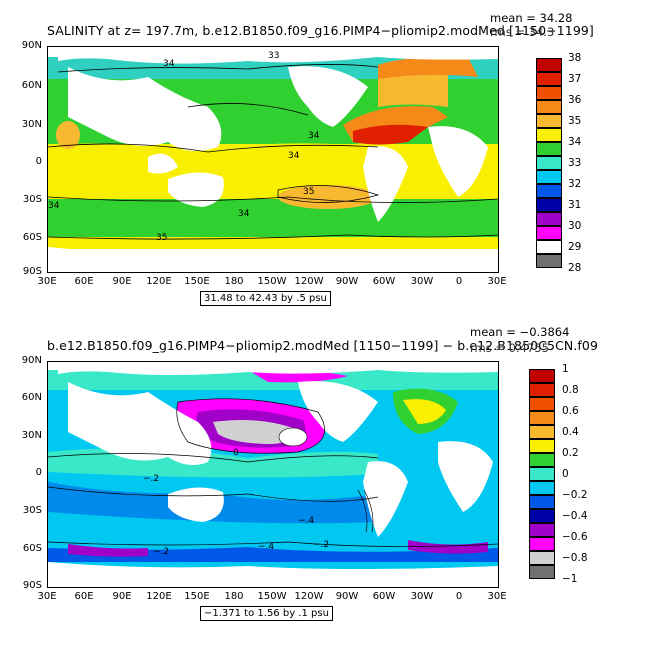  What do you see at coordinates (122, 596) in the screenshot?
I see `panel2-lon-tick: 90E` at bounding box center [122, 596].